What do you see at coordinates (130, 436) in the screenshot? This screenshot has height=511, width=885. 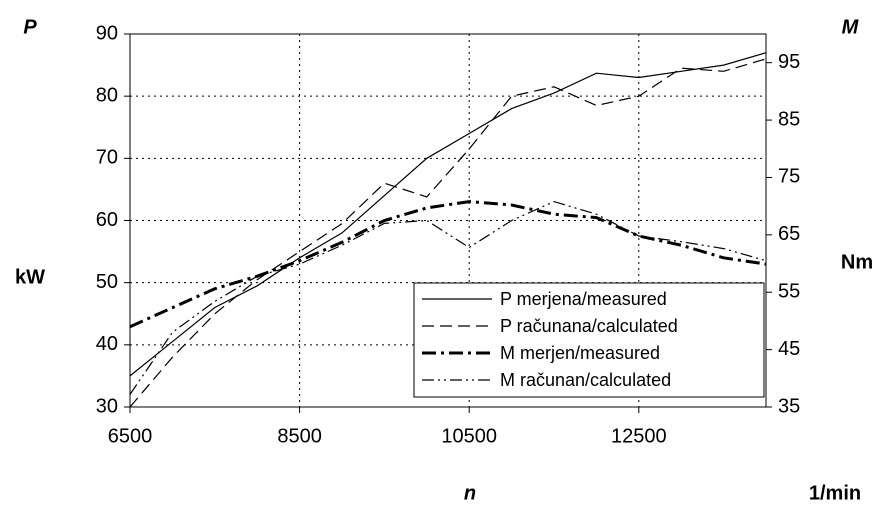 I see `x-tick-label: 6500` at bounding box center [130, 436].